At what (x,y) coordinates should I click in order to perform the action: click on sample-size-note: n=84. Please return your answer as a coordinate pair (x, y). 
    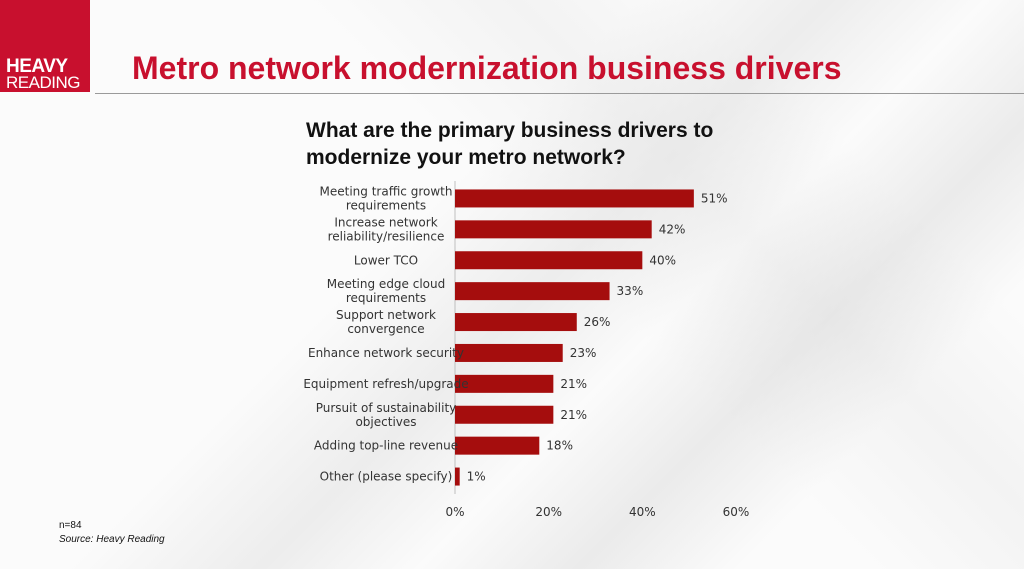
    Looking at the image, I should click on (70, 525).